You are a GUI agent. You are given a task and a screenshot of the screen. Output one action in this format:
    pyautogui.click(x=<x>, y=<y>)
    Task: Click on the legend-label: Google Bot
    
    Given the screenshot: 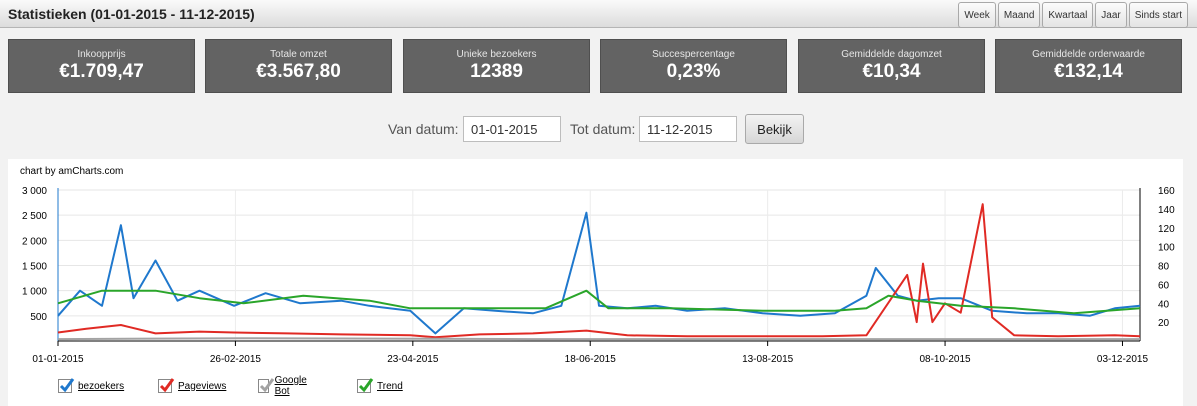 What is the action you would take?
    pyautogui.click(x=290, y=386)
    